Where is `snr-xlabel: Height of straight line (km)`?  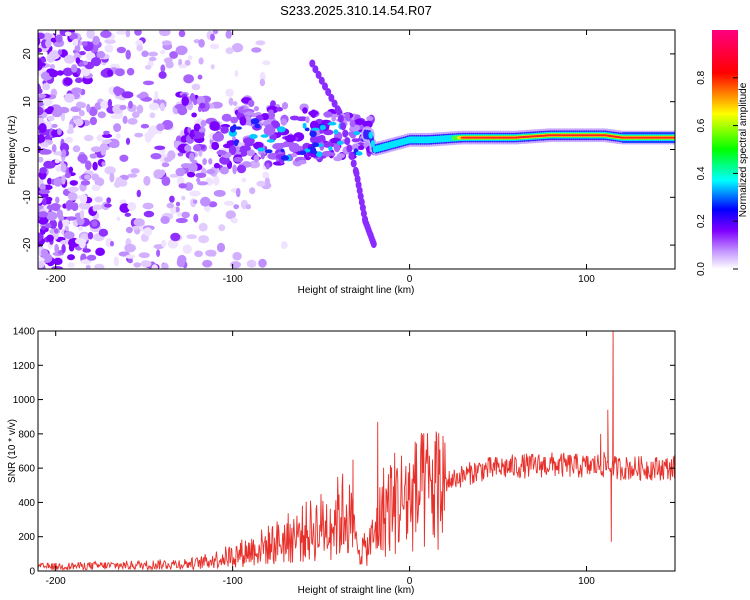
snr-xlabel: Height of straight line (km) is located at coordinates (356, 590).